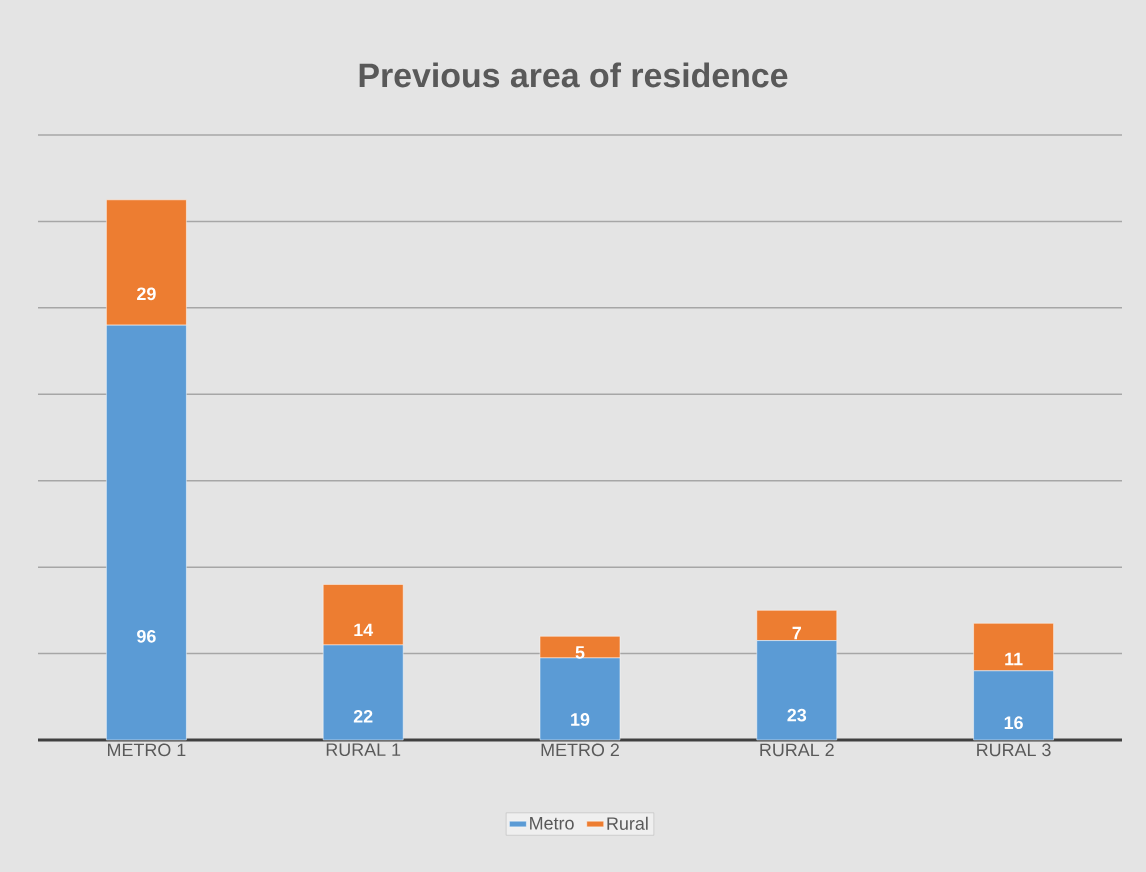 This screenshot has width=1146, height=872. What do you see at coordinates (796, 633) in the screenshot?
I see `data-label: 7` at bounding box center [796, 633].